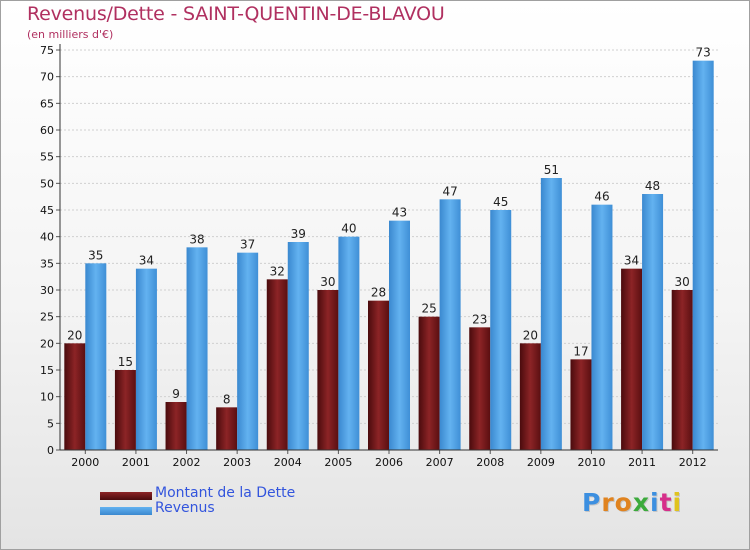 The image size is (750, 550). What do you see at coordinates (551, 314) in the screenshot?
I see `bar-revenus-2009` at bounding box center [551, 314].